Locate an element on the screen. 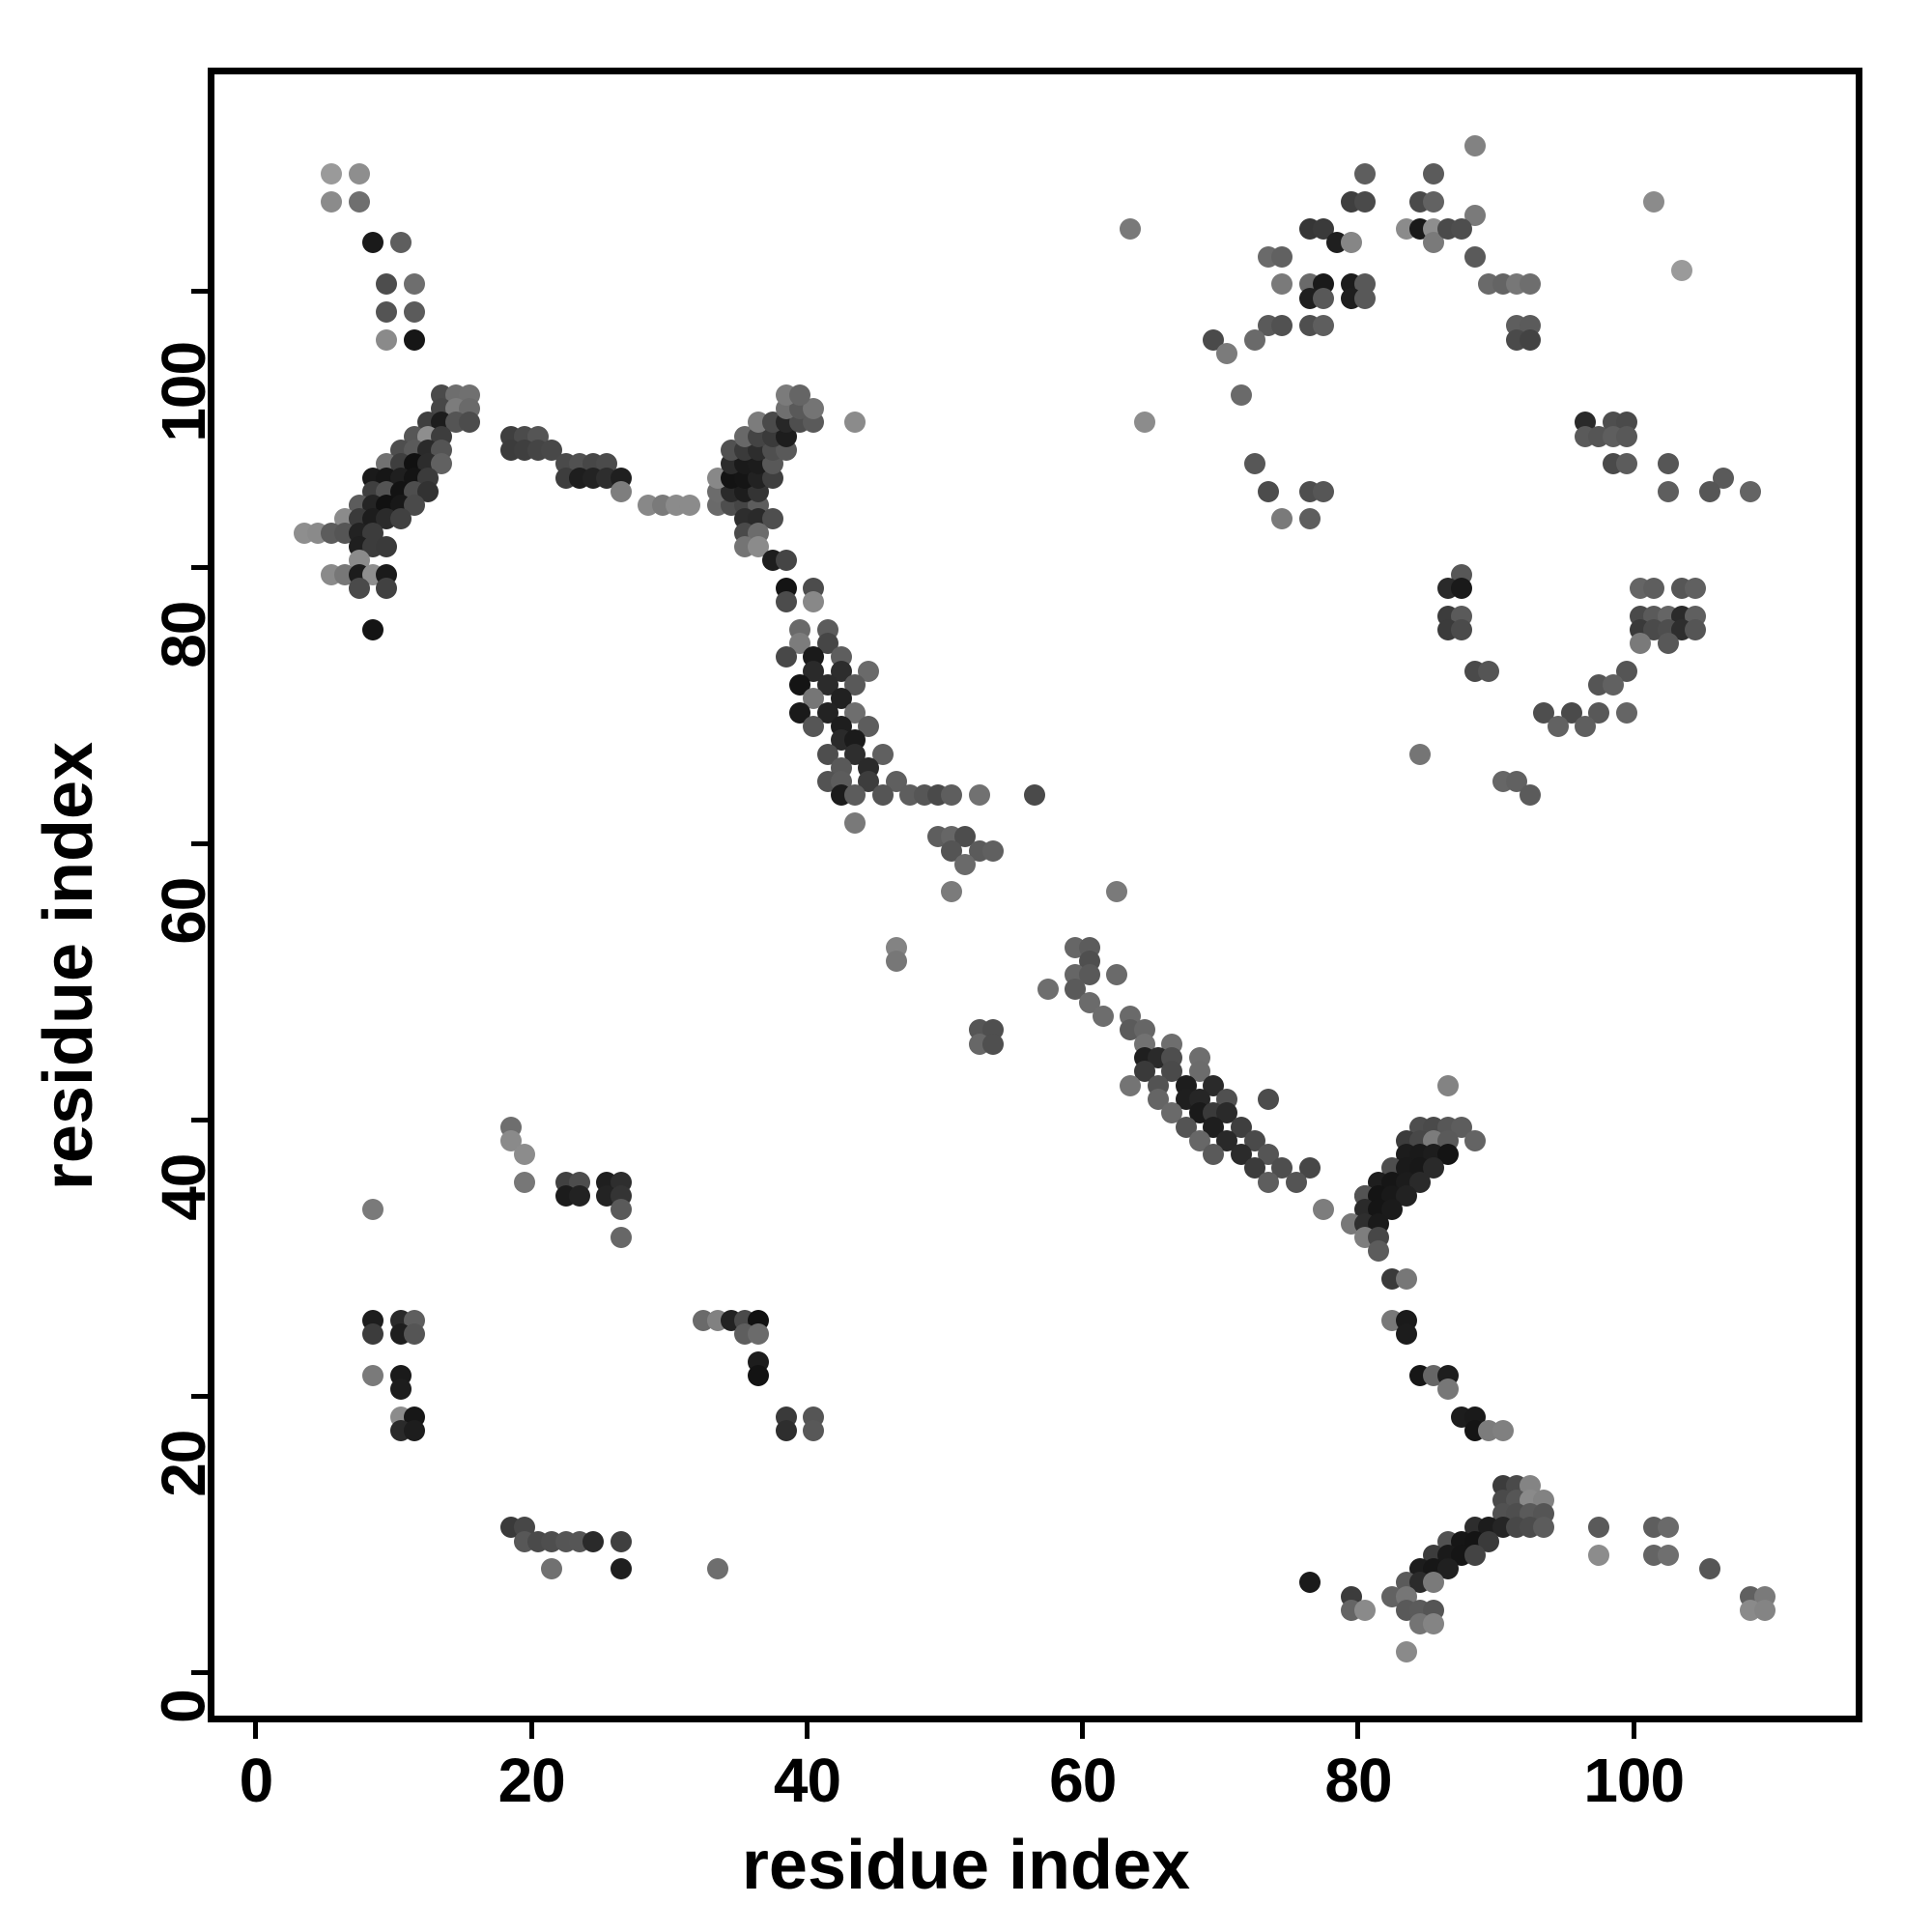  x-tick-label: 80 is located at coordinates (1358, 1780).